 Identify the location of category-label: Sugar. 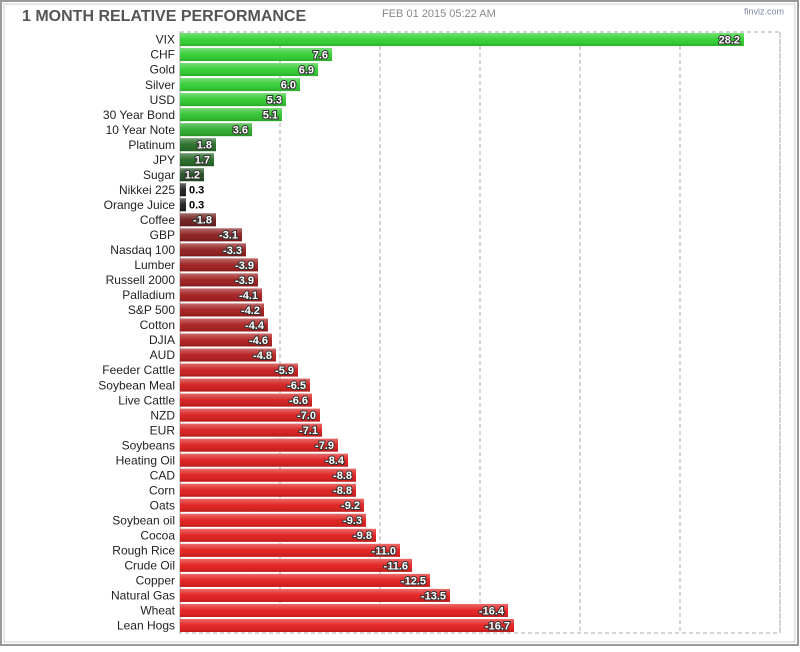
(159, 175).